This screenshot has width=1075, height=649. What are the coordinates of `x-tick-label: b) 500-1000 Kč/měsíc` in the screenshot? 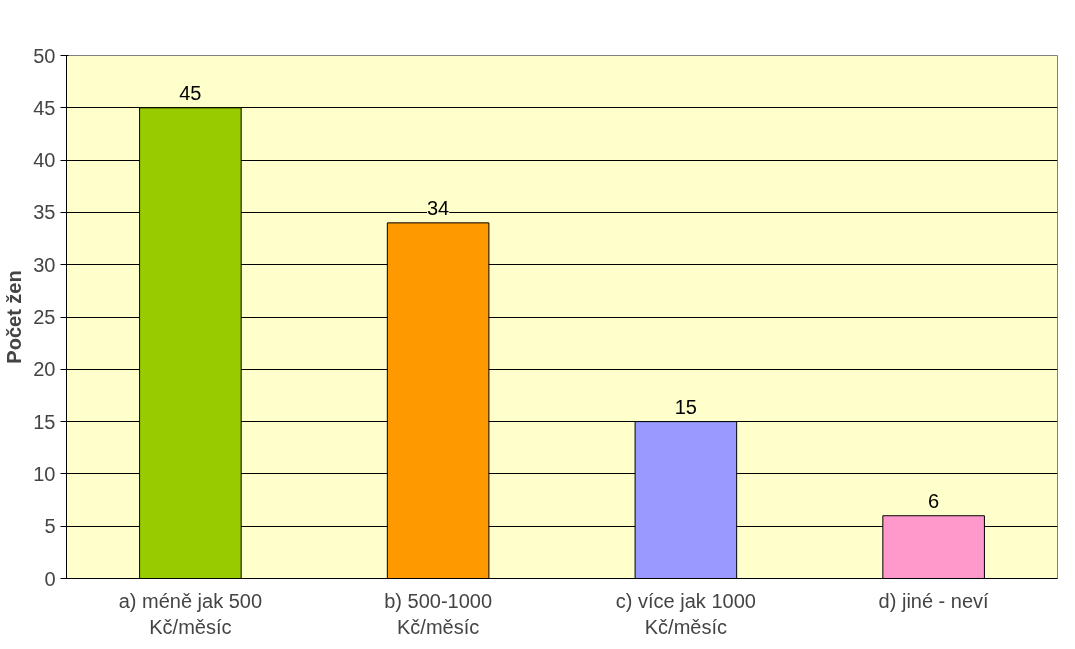 It's located at (438, 613).